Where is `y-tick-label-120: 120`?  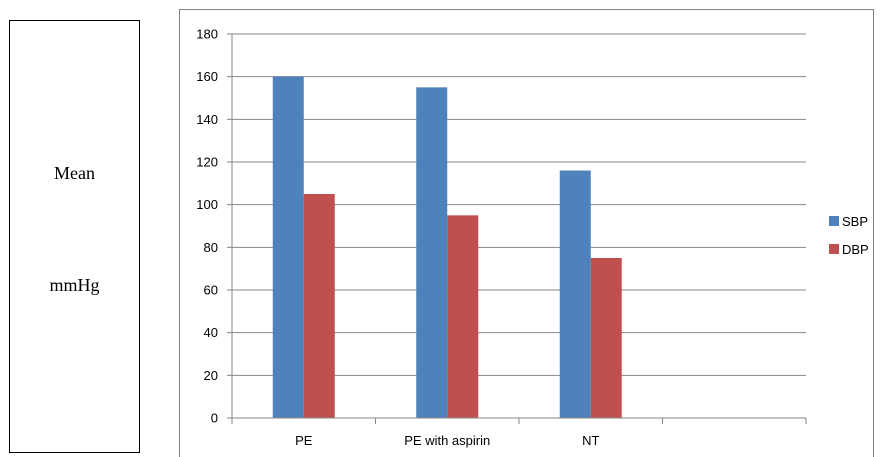
y-tick-label-120: 120 is located at coordinates (207, 162).